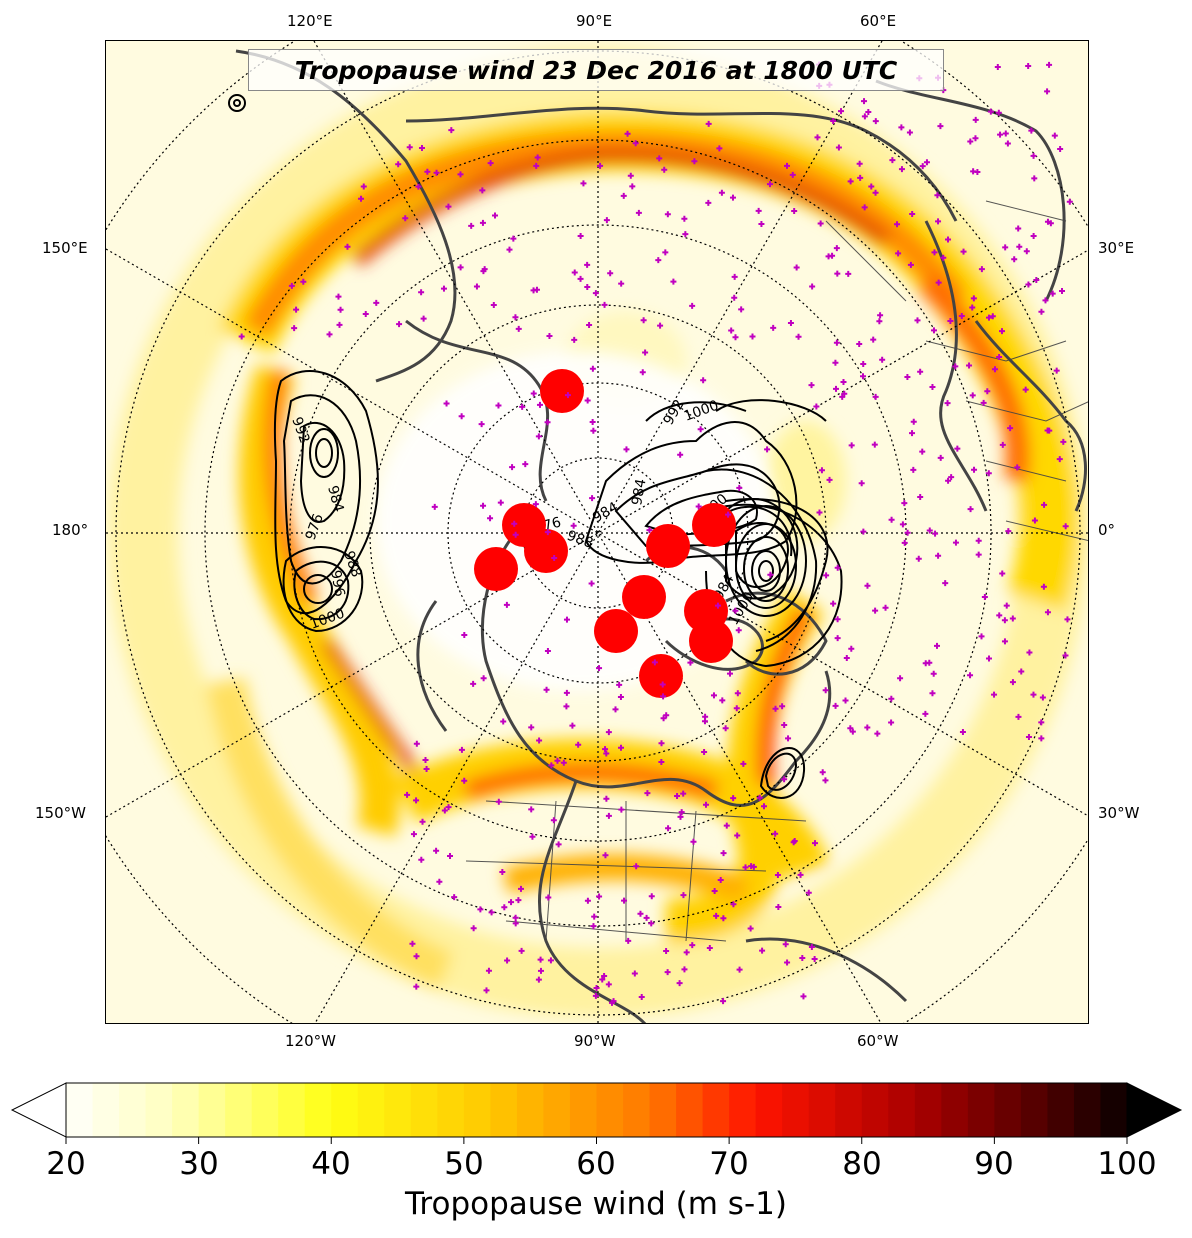  Describe the element at coordinates (595, 1041) in the screenshot. I see `lon-label-bottom-90W: 90°W` at that location.